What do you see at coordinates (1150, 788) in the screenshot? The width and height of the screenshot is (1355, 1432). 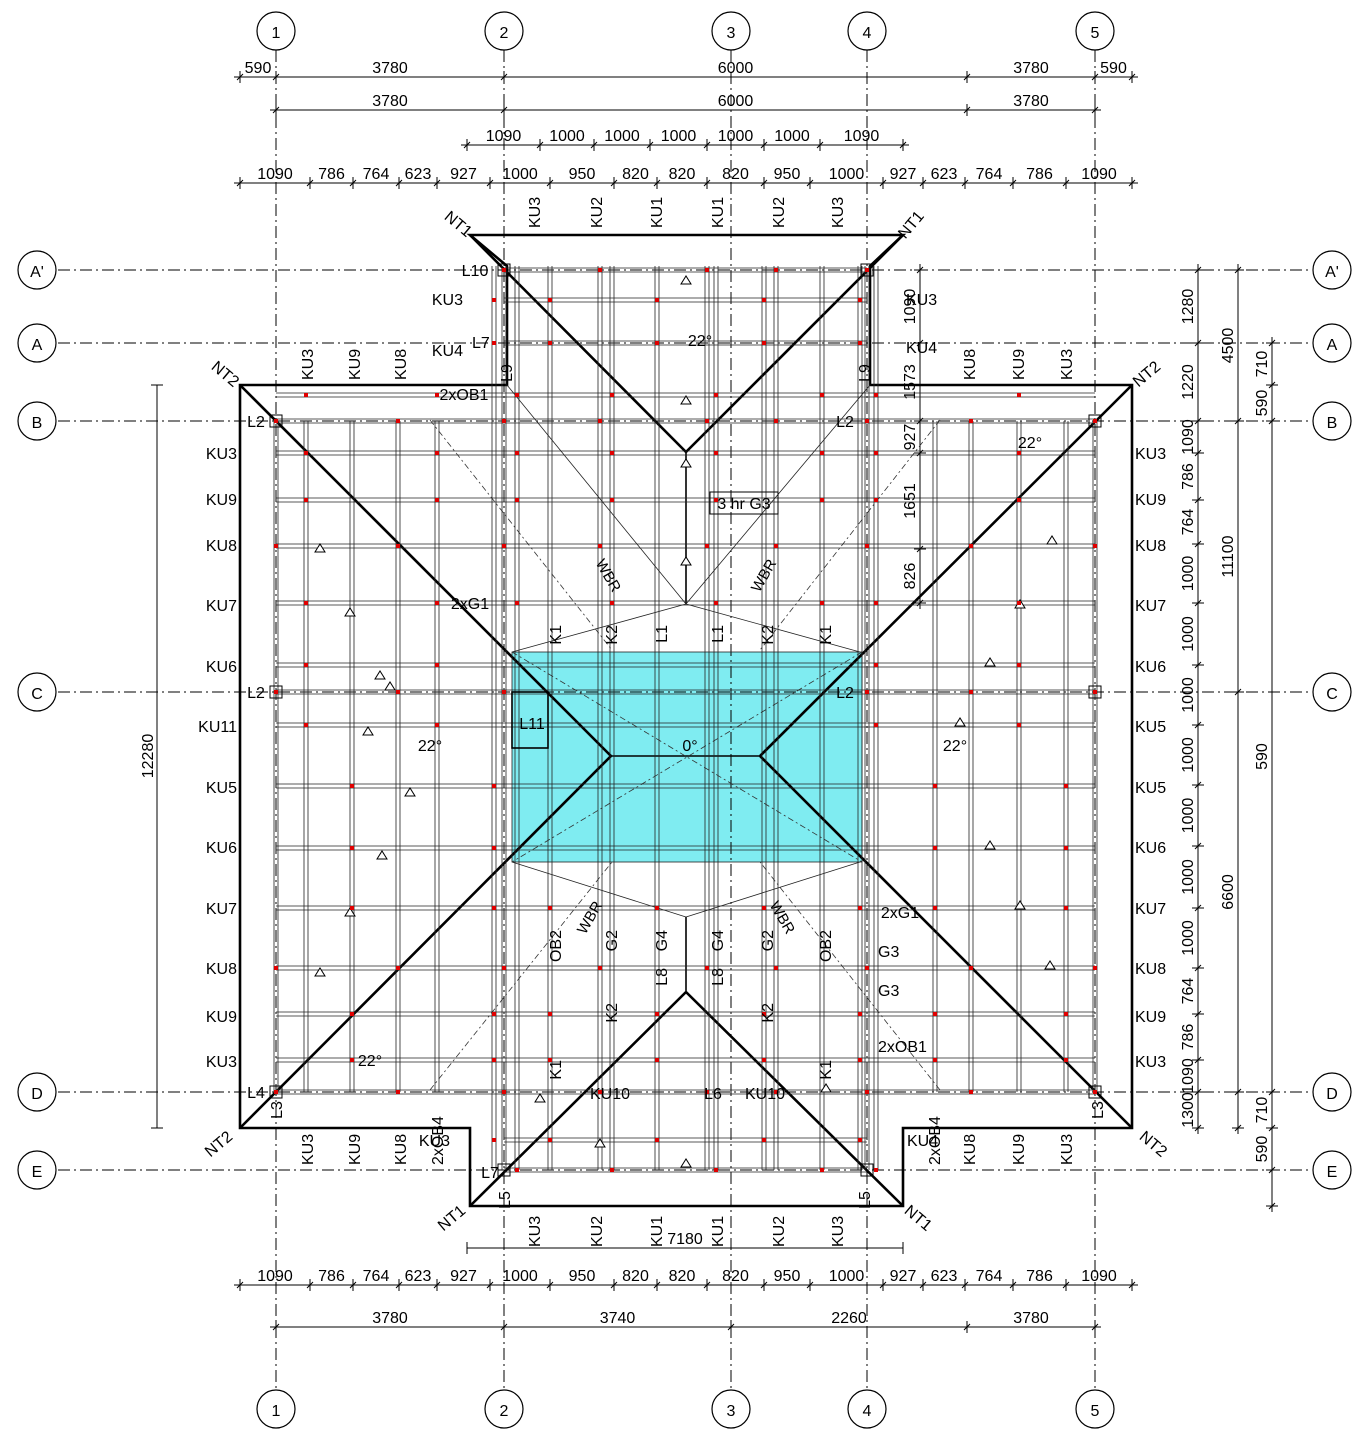 I see `side-label-right: KU5` at bounding box center [1150, 788].